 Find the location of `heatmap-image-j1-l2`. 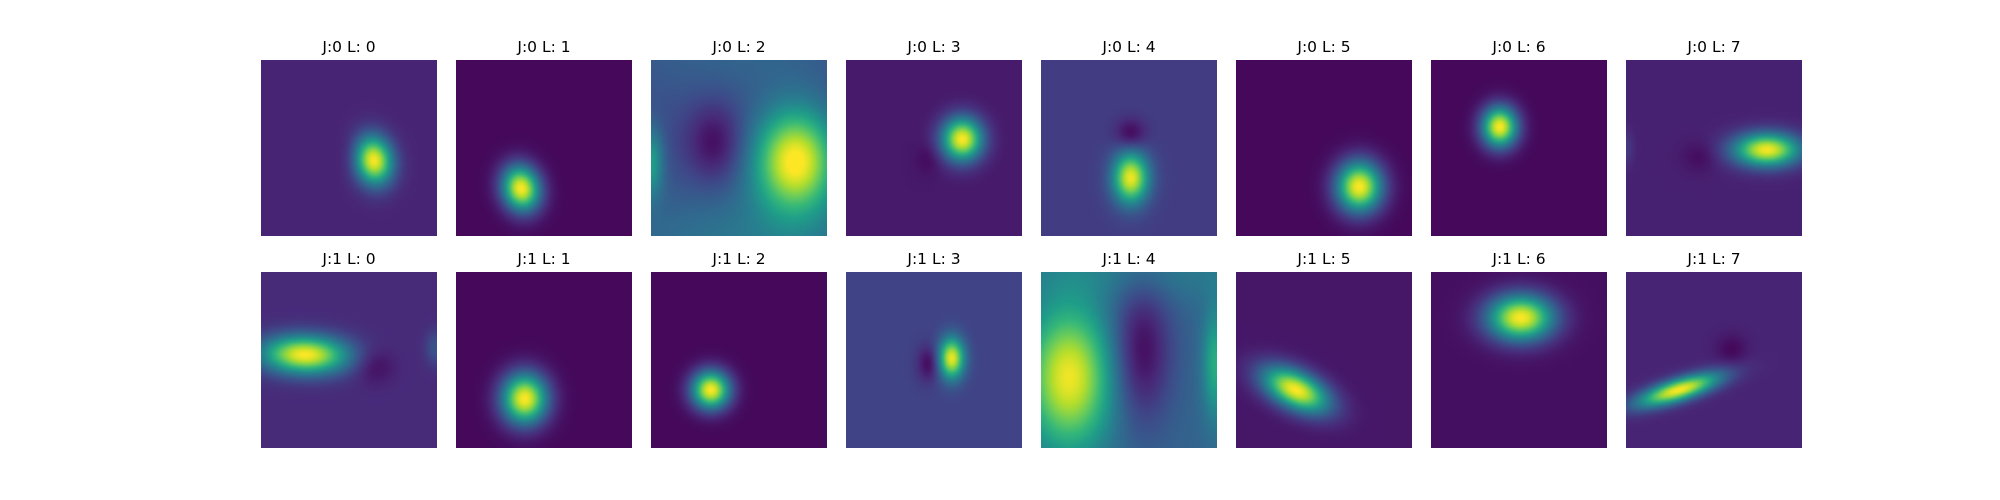

heatmap-image-j1-l2 is located at coordinates (739, 360).